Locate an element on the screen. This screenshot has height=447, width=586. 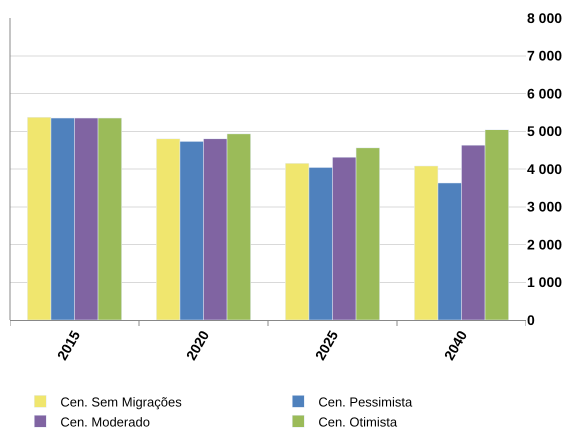
y-tick-label: 8 000 is located at coordinates (544, 18).